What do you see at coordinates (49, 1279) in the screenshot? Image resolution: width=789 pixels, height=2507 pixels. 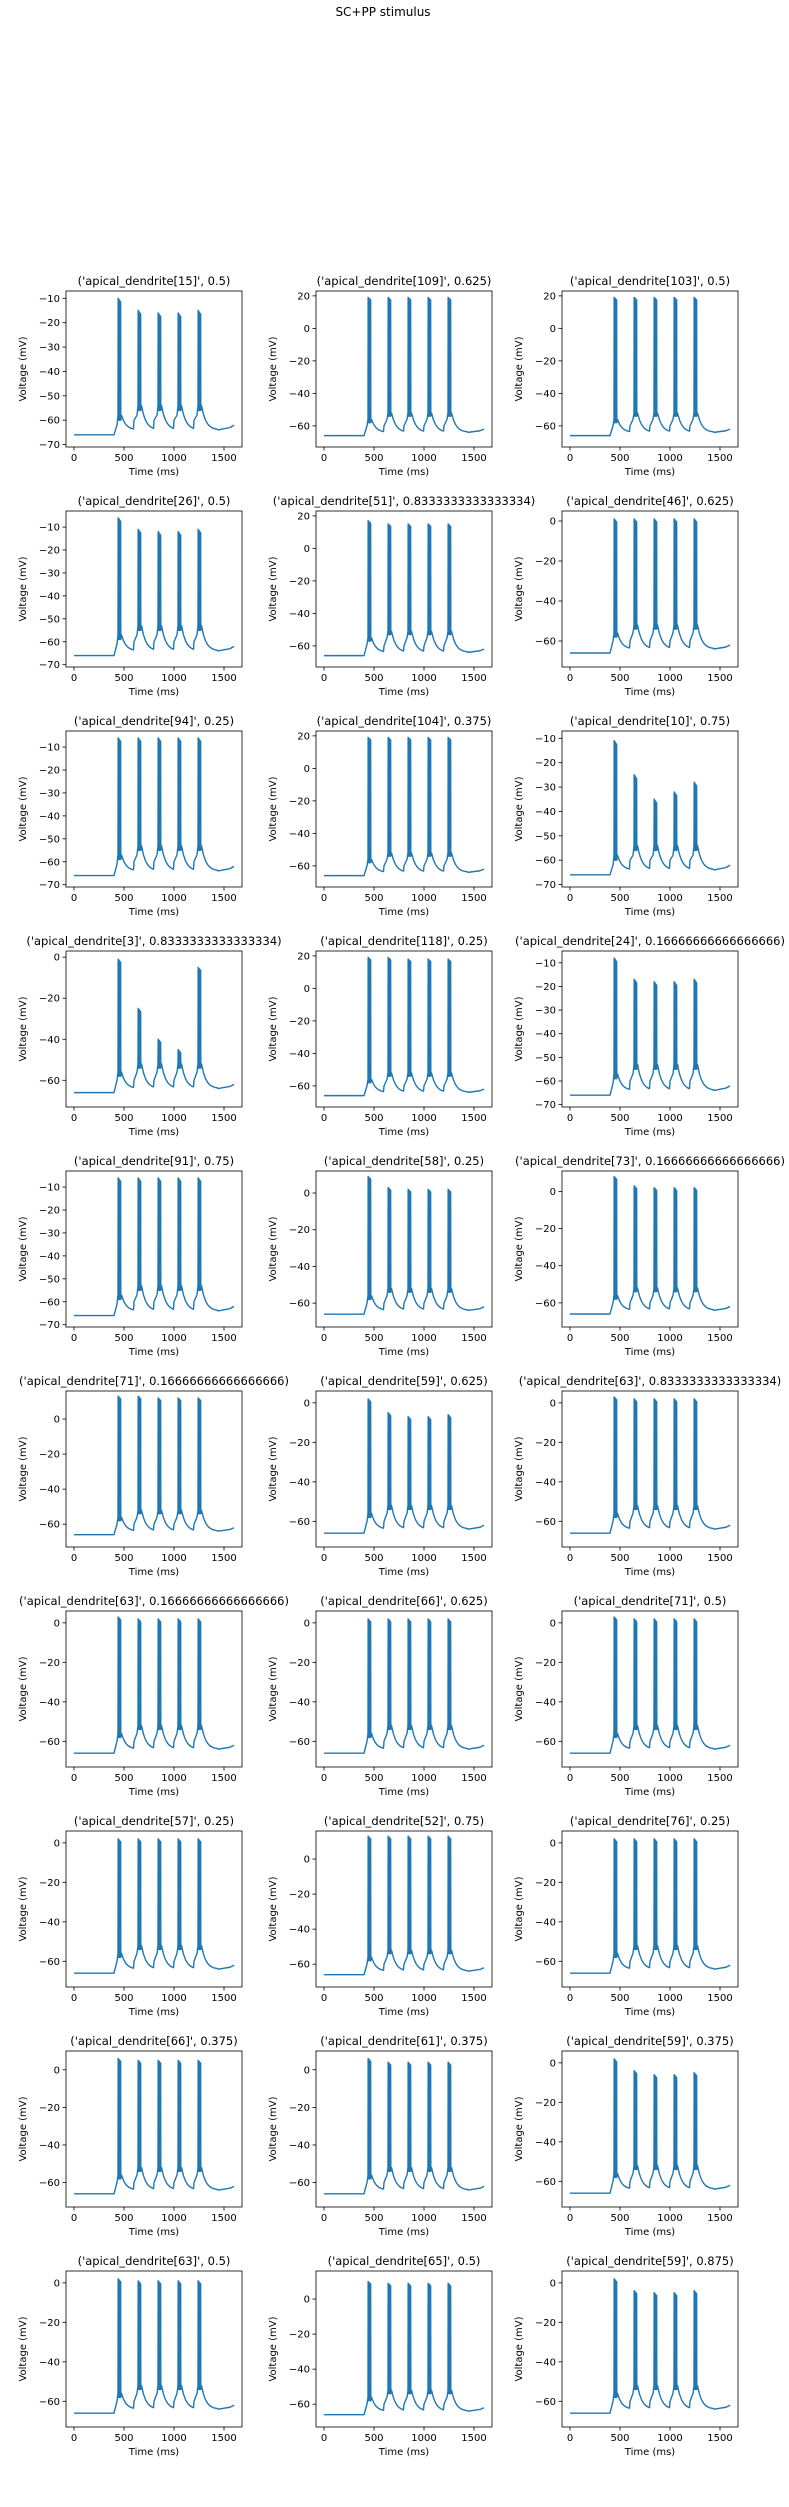 I see `y-tick-label: −50` at bounding box center [49, 1279].